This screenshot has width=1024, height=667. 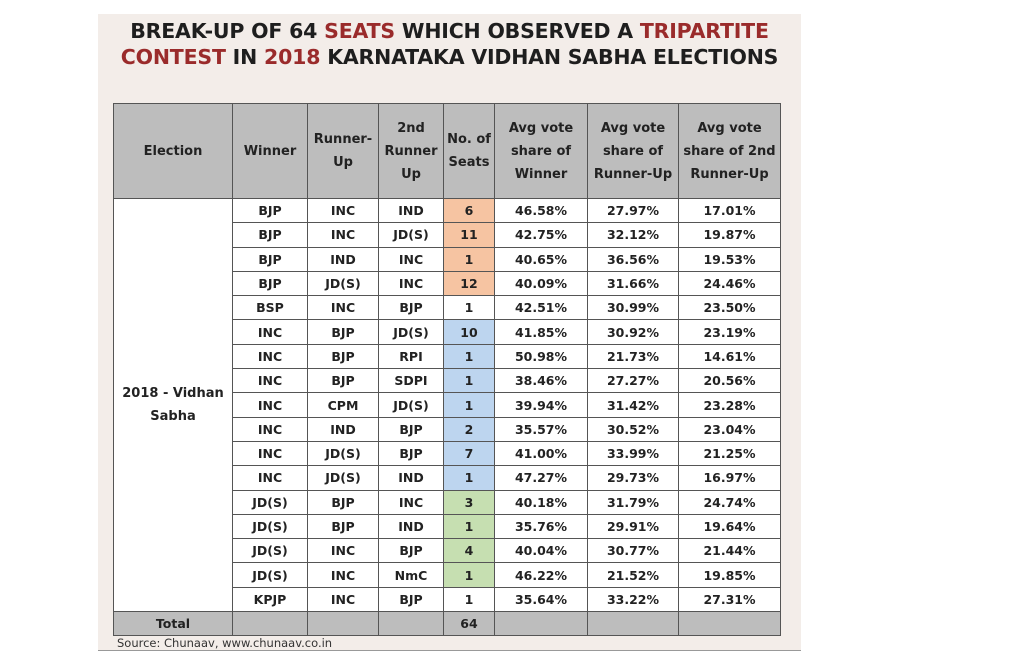 What do you see at coordinates (359, 31) in the screenshot?
I see `title-segment: SEATS` at bounding box center [359, 31].